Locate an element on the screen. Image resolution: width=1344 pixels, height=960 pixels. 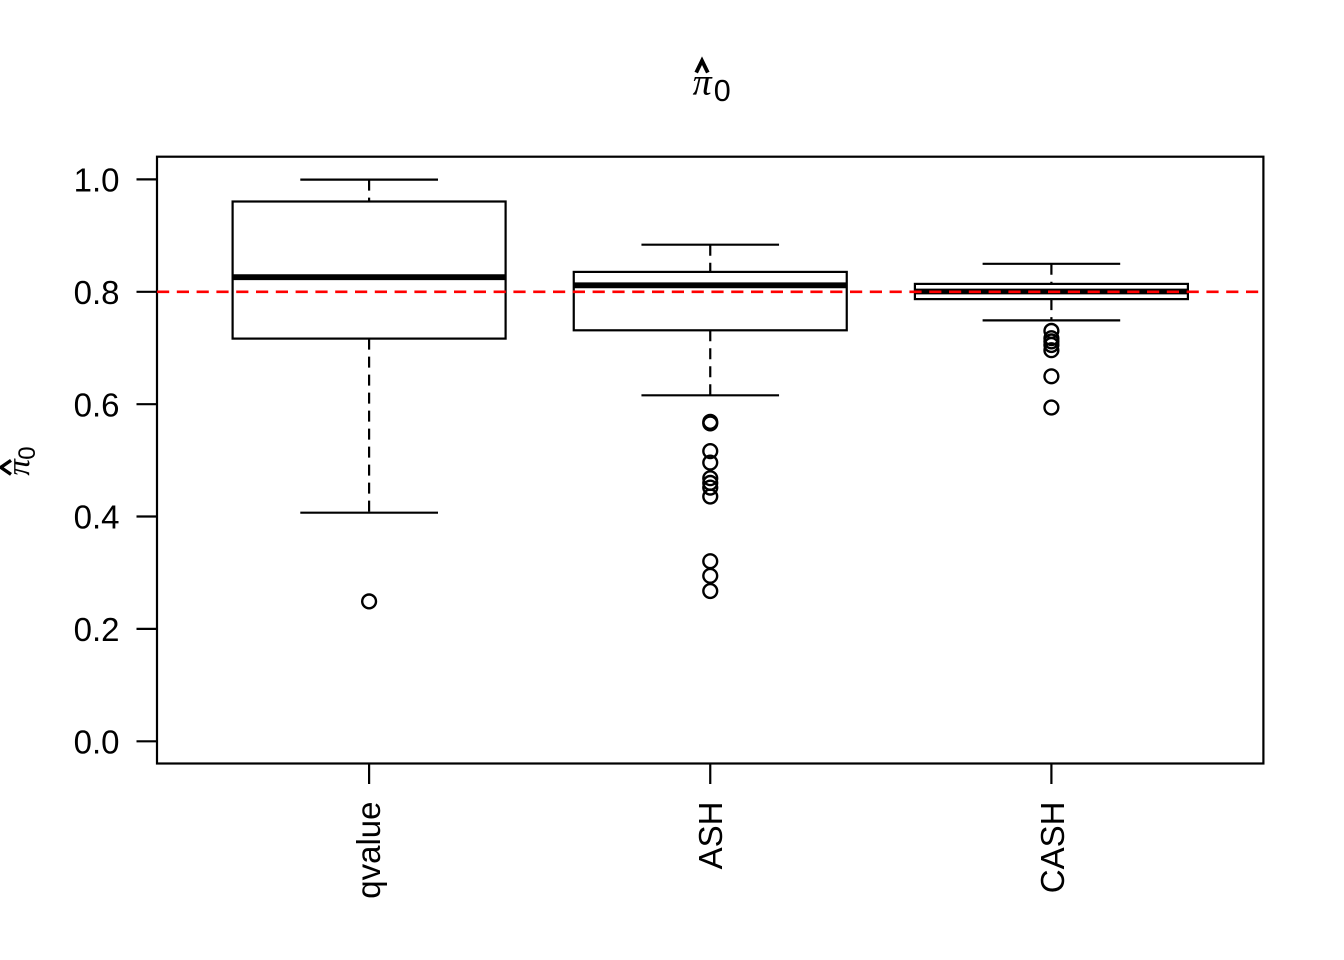
svg-text: ASH is located at coordinates (710, 836).